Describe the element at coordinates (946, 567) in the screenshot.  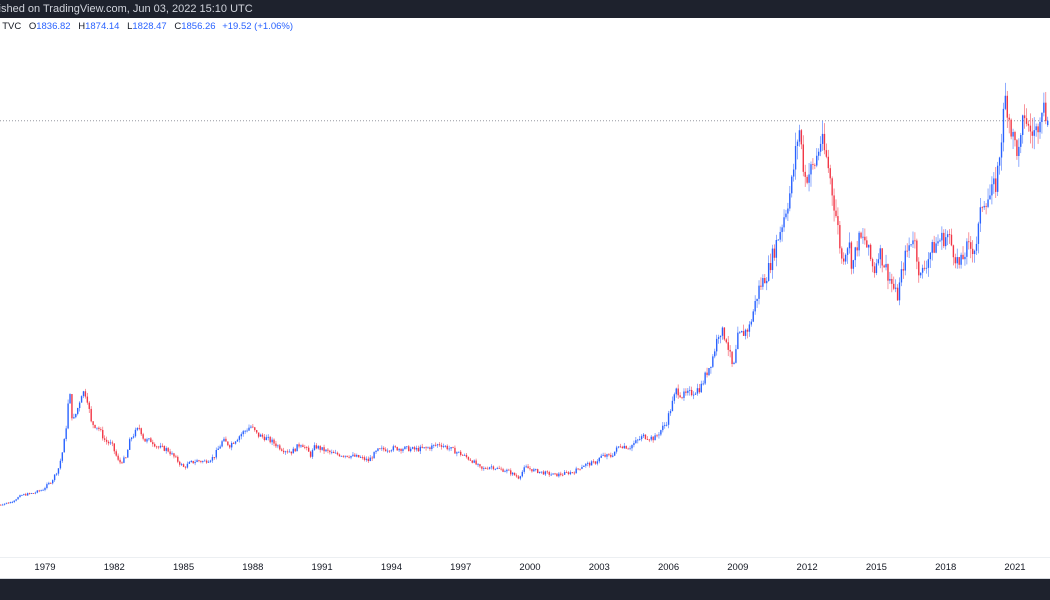
I see `x-tick-label: 2018` at that location.